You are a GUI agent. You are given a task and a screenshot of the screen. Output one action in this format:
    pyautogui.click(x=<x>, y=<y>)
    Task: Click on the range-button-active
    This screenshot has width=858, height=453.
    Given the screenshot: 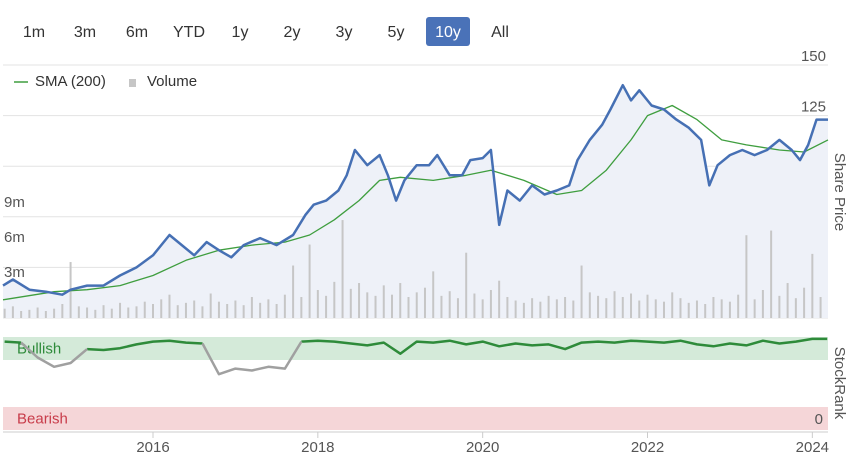 What is the action you would take?
    pyautogui.click(x=448, y=31)
    